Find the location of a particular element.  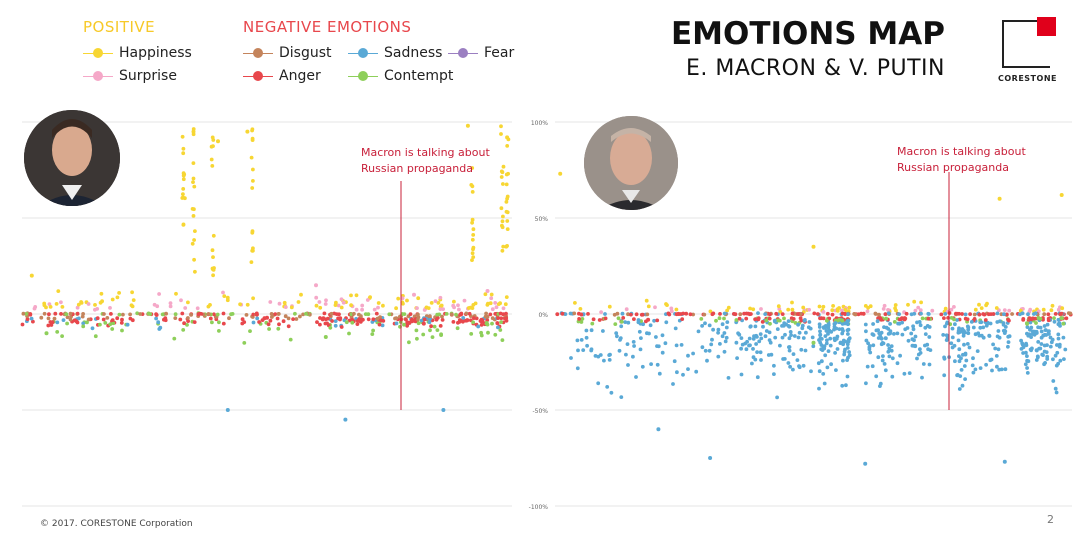

legend-label: Sadness is located at coordinates (413, 53).